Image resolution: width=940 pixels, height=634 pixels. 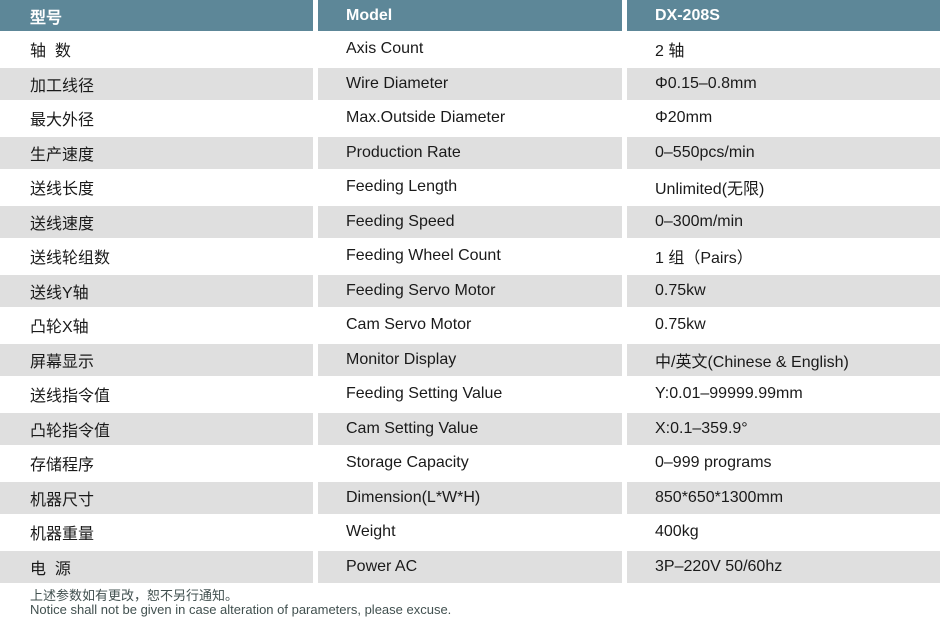 I want to click on footnote-line-zh: 上述参数如有更改，恕不另行通知。, so click(x=134, y=595).